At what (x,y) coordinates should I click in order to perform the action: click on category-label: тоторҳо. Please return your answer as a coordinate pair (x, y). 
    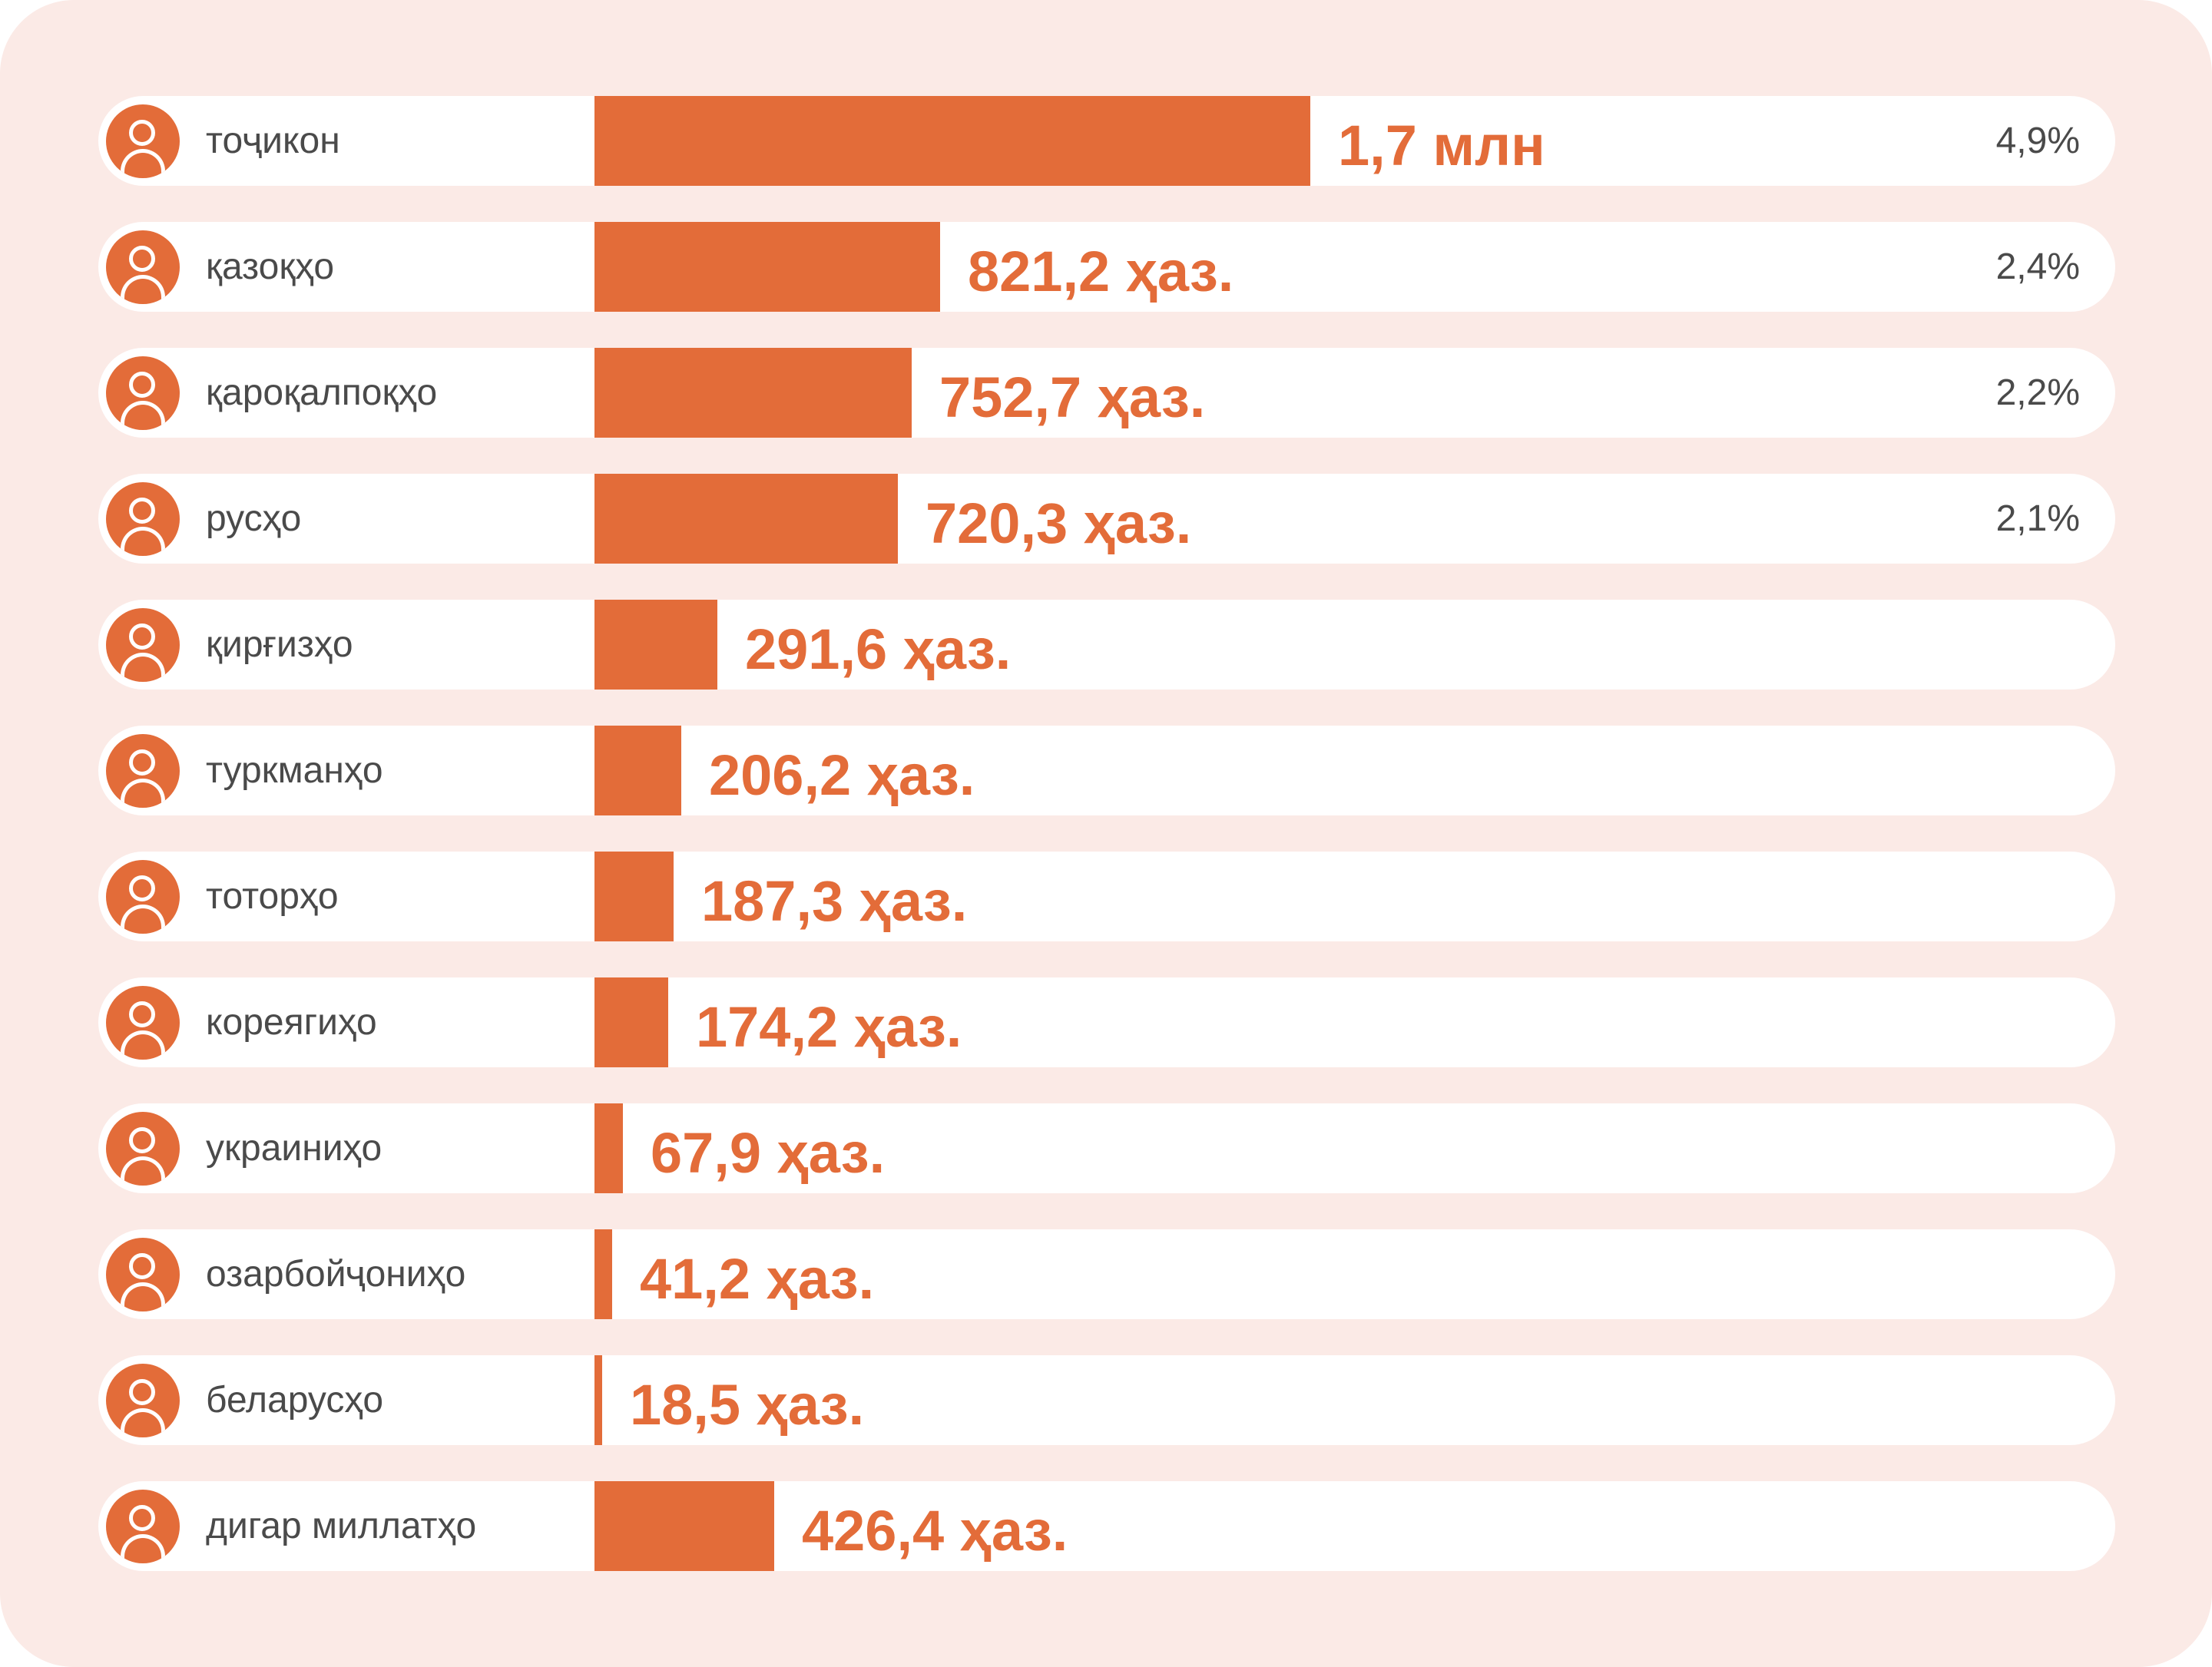
    Looking at the image, I should click on (272, 897).